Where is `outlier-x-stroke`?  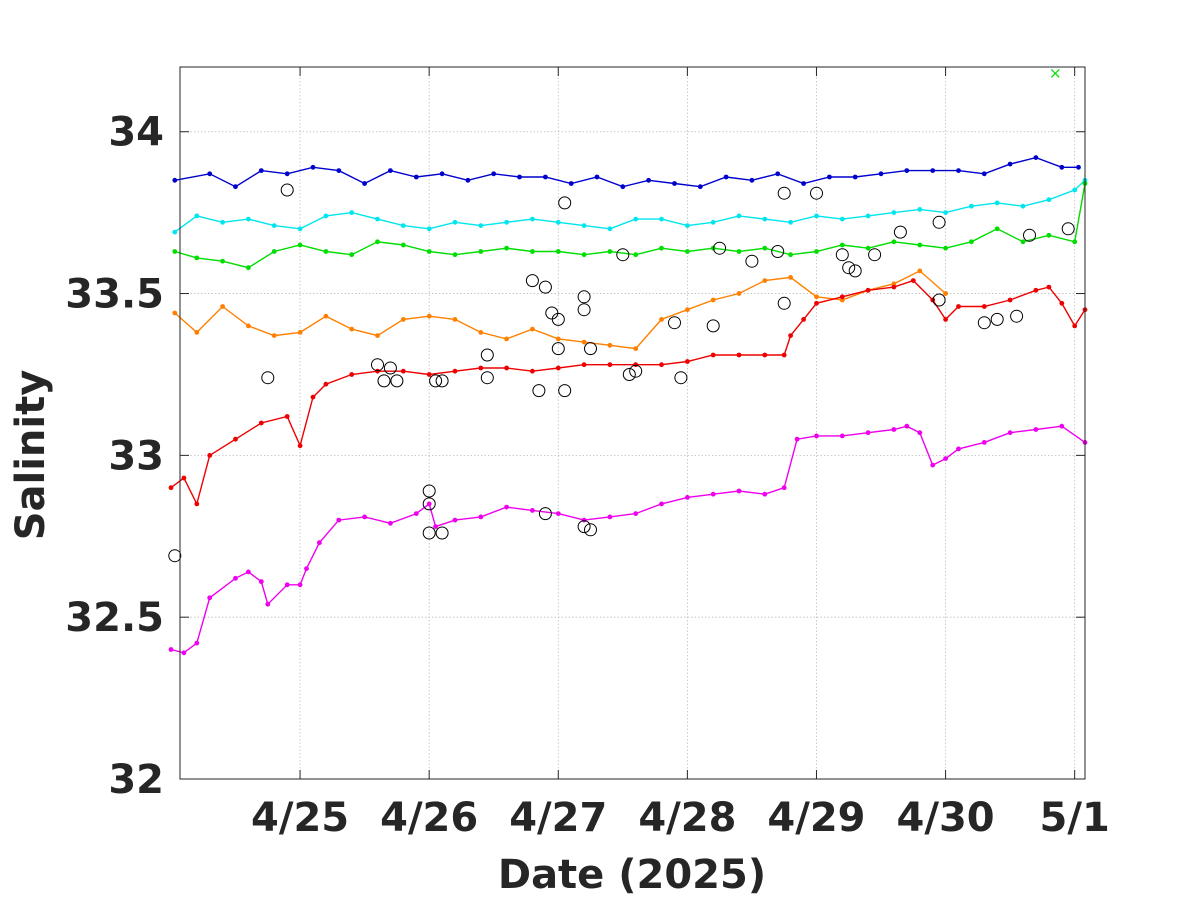
outlier-x-stroke is located at coordinates (1055, 73).